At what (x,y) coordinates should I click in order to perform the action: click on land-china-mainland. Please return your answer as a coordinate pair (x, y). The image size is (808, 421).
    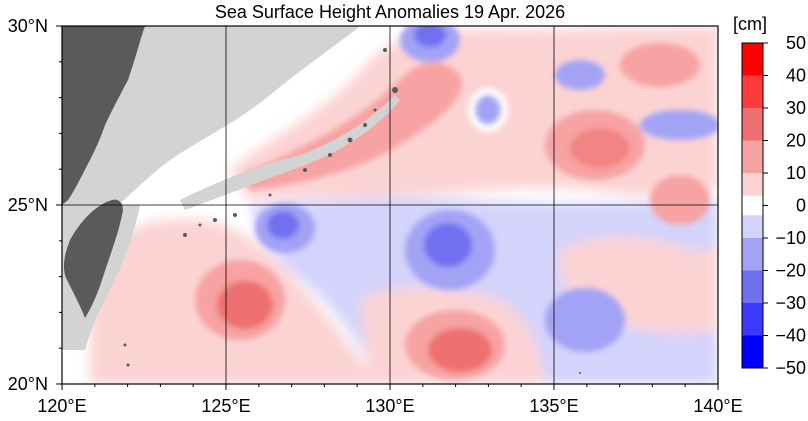
    Looking at the image, I should click on (103, 115).